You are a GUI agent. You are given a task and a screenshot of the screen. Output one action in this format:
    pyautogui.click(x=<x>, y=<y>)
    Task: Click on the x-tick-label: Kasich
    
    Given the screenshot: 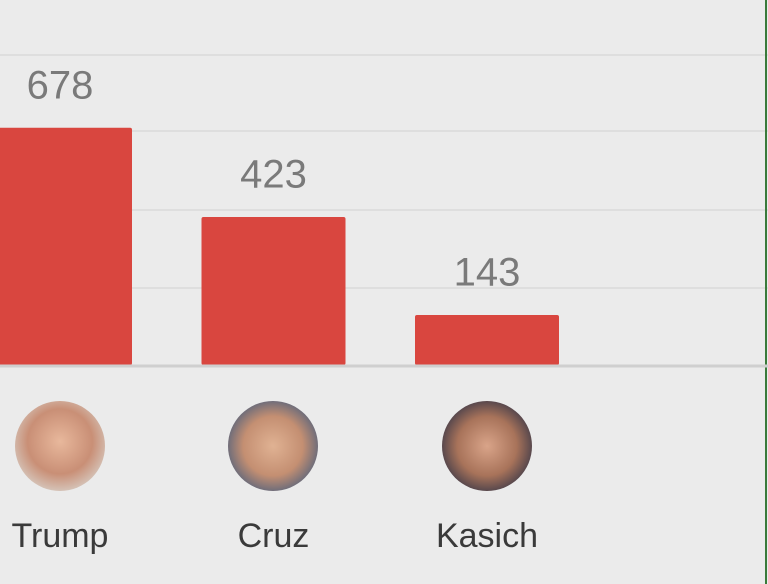 What is the action you would take?
    pyautogui.click(x=487, y=536)
    